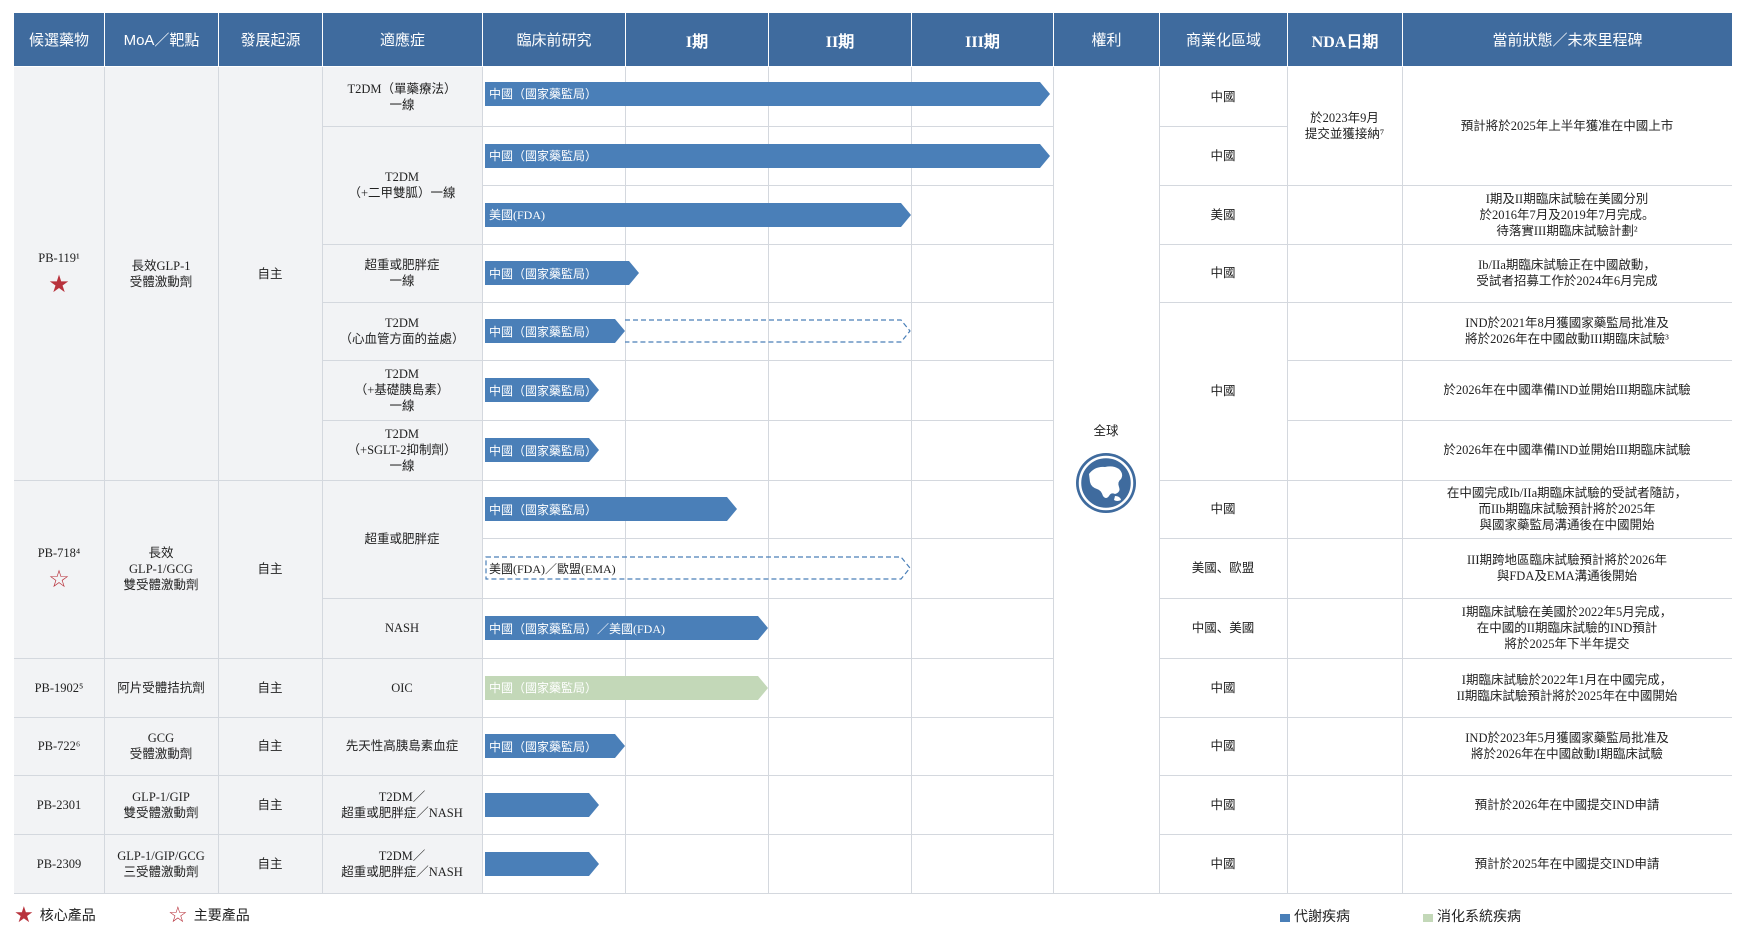 This screenshot has width=1744, height=944. I want to click on table-bottom-line, so click(873, 893).